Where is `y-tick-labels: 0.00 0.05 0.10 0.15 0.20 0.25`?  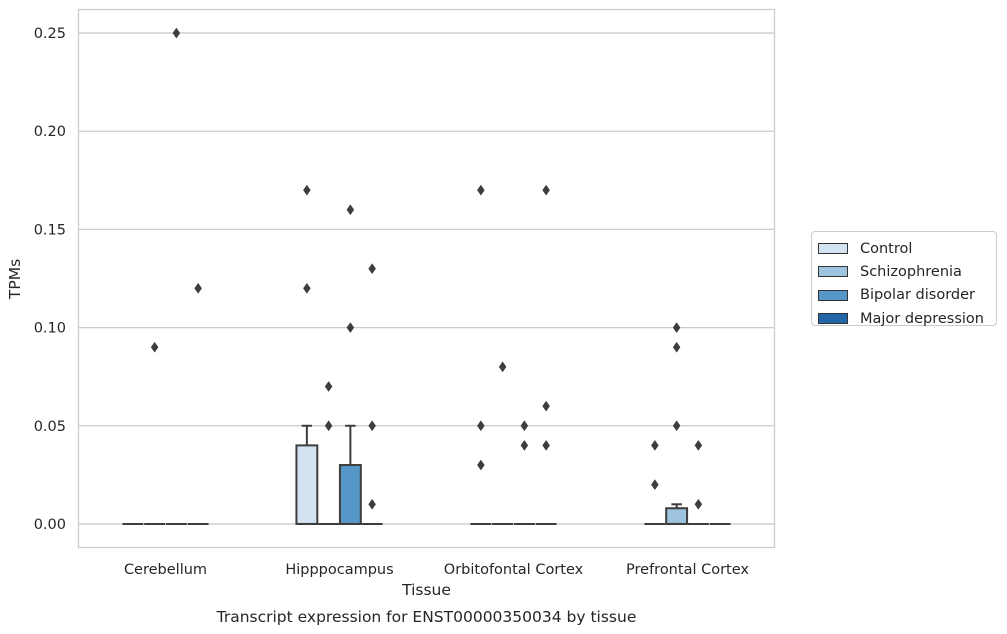
y-tick-labels: 0.00 0.05 0.10 0.15 0.20 0.25 is located at coordinates (50, 279).